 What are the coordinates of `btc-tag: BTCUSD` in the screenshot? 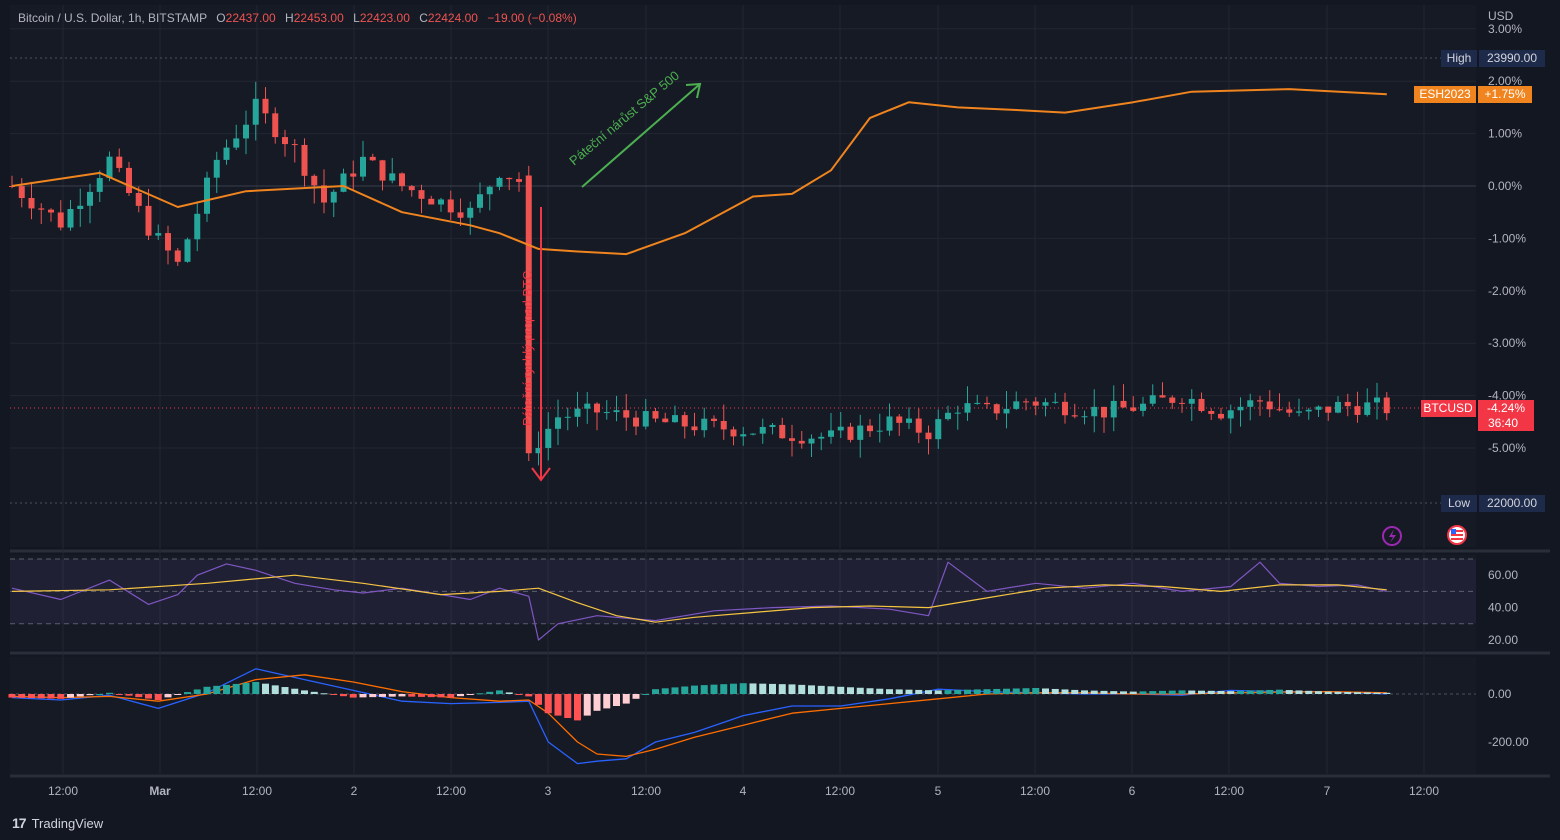 It's located at (1448, 408).